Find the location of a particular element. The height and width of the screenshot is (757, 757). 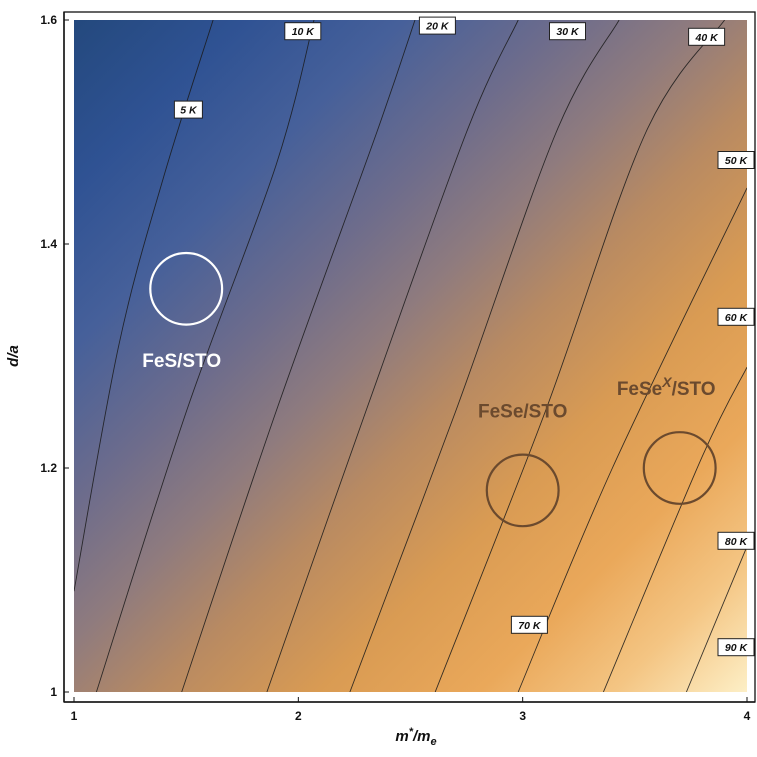

x-tick-label-1: 1 is located at coordinates (74, 716).